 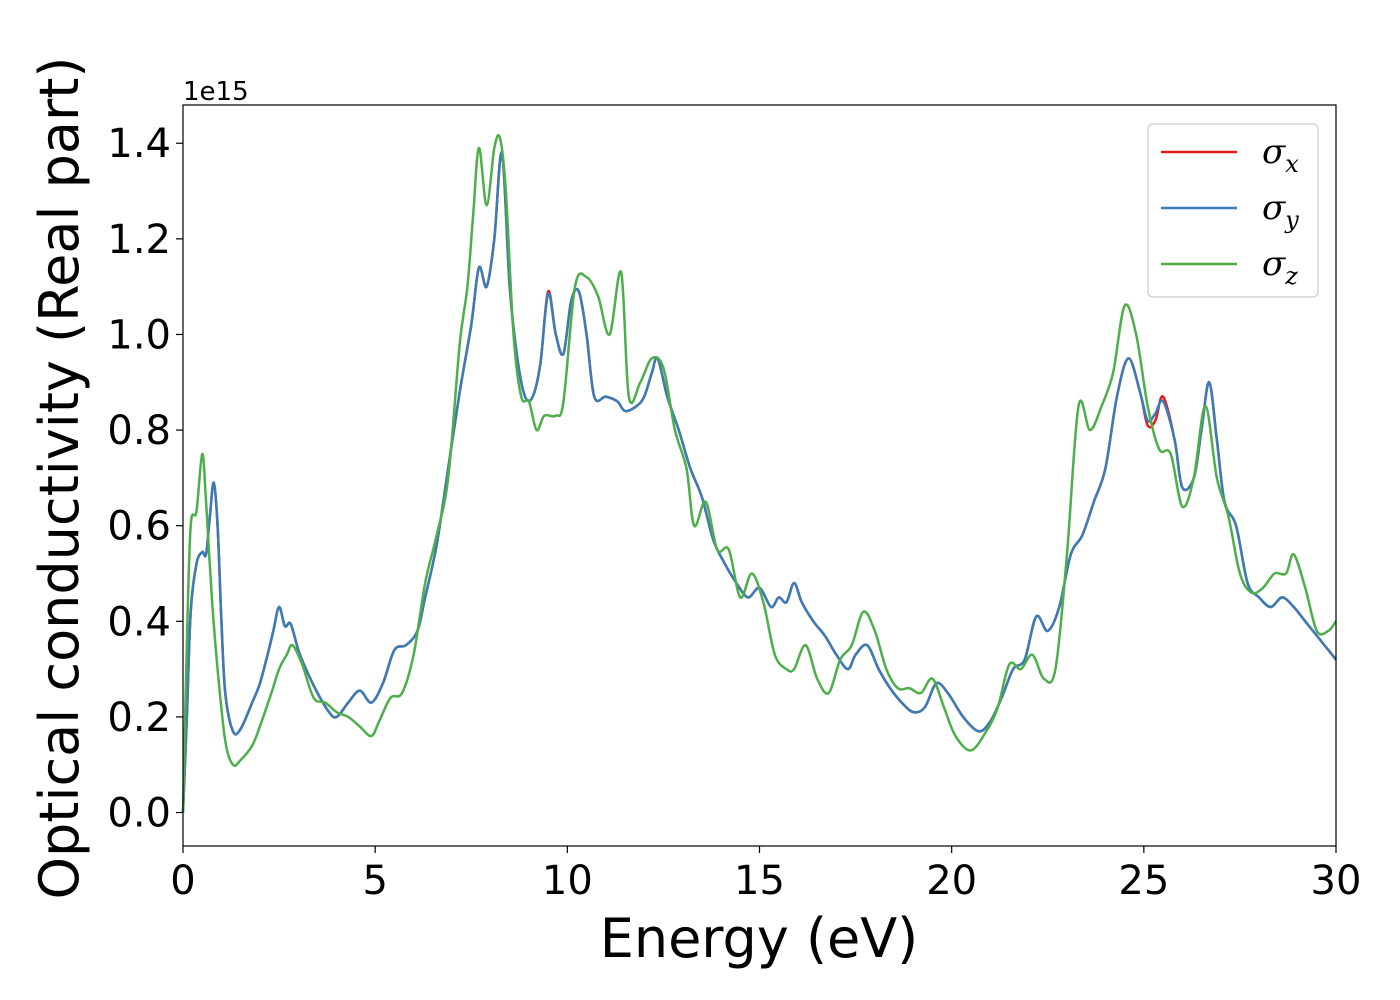 I want to click on x-tick-label: 10, so click(x=567, y=881).